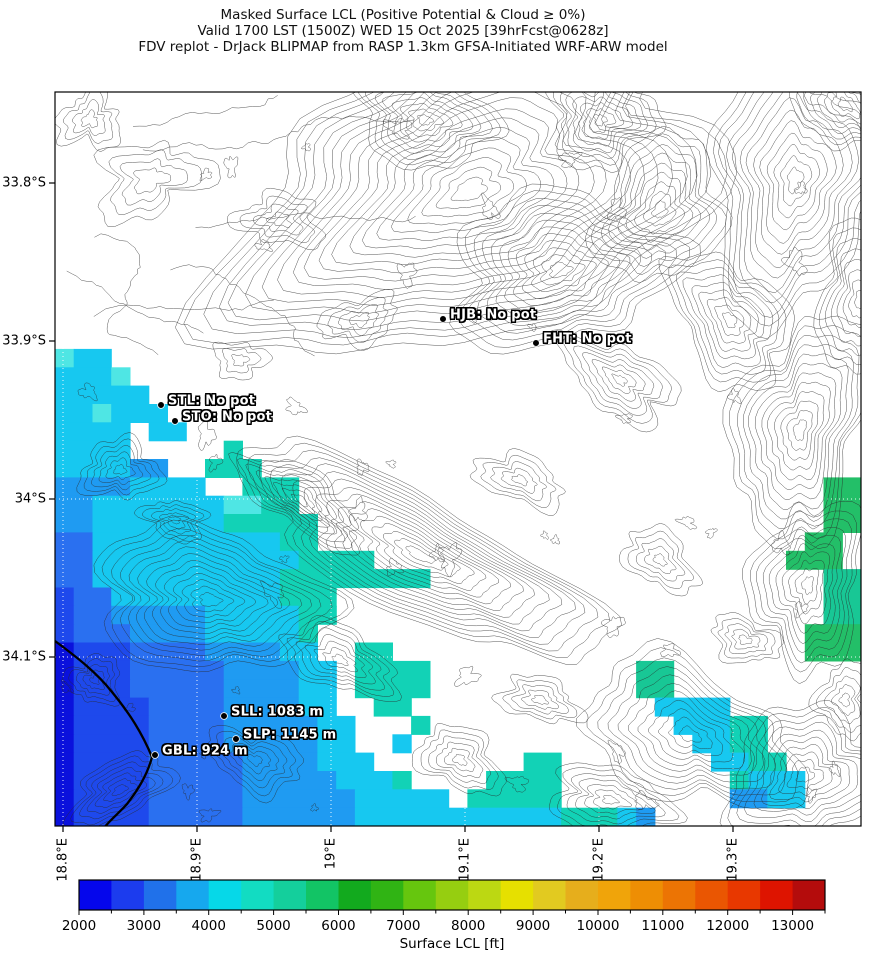 The height and width of the screenshot is (962, 873). Describe the element at coordinates (208, 926) in the screenshot. I see `colorbar-tick-label: 4000` at that location.